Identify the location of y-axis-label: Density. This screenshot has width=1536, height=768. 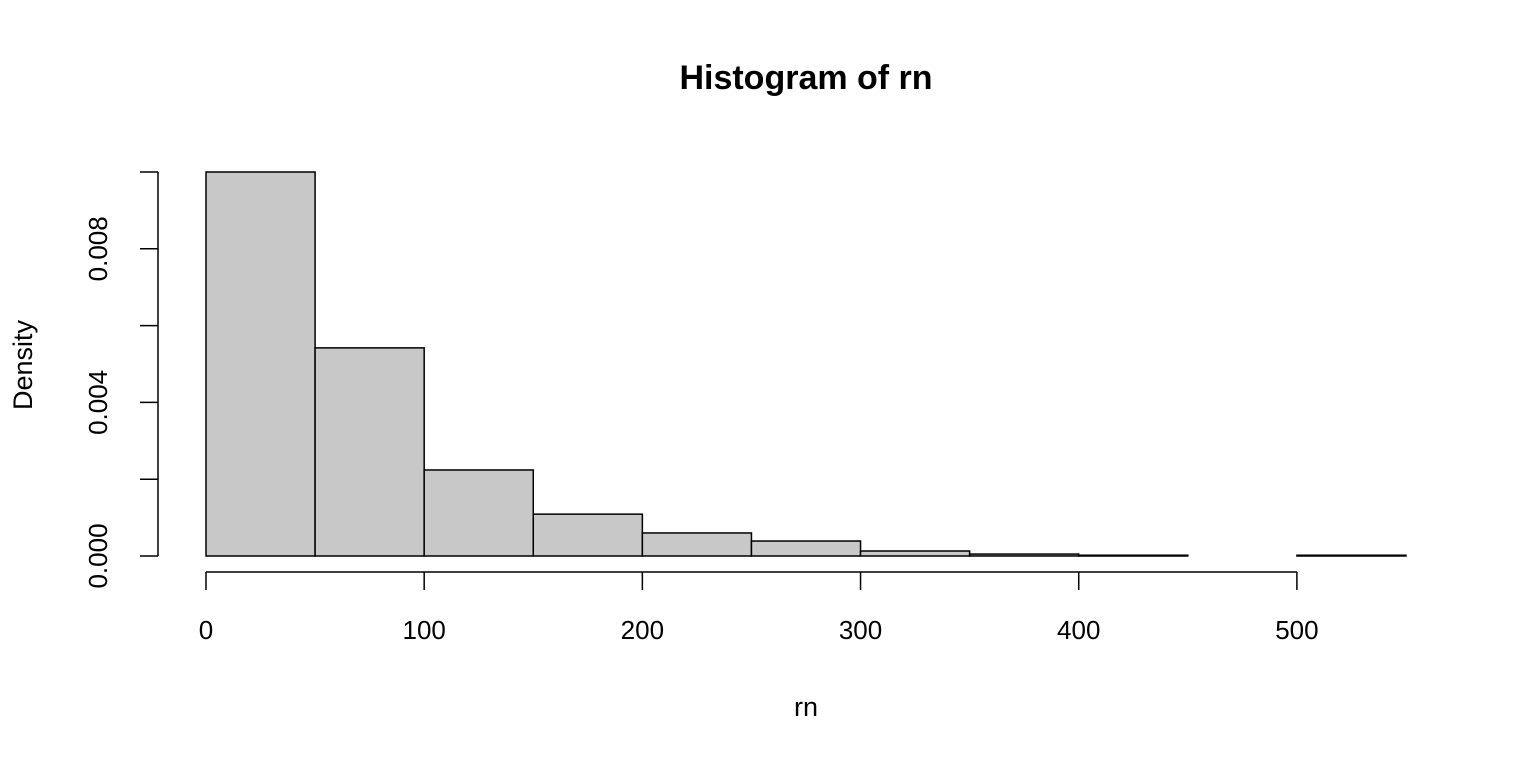
(23, 364).